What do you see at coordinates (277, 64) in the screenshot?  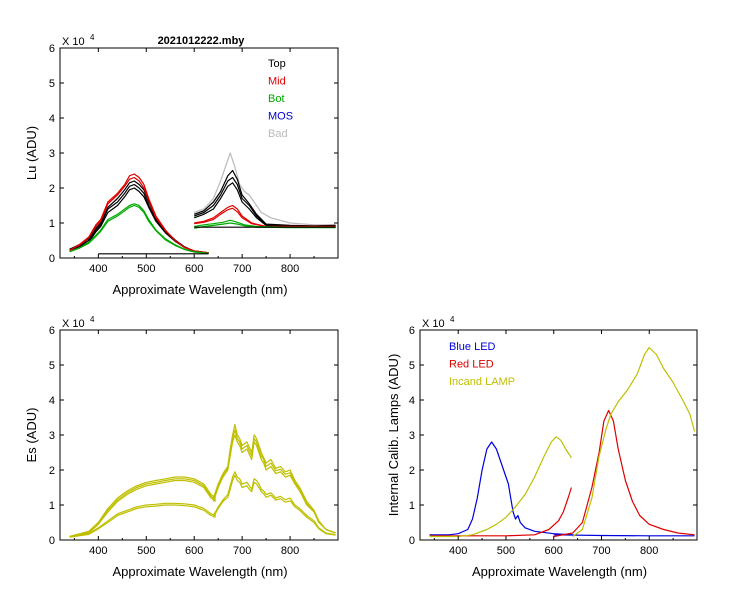 I see `legend-top: Top` at bounding box center [277, 64].